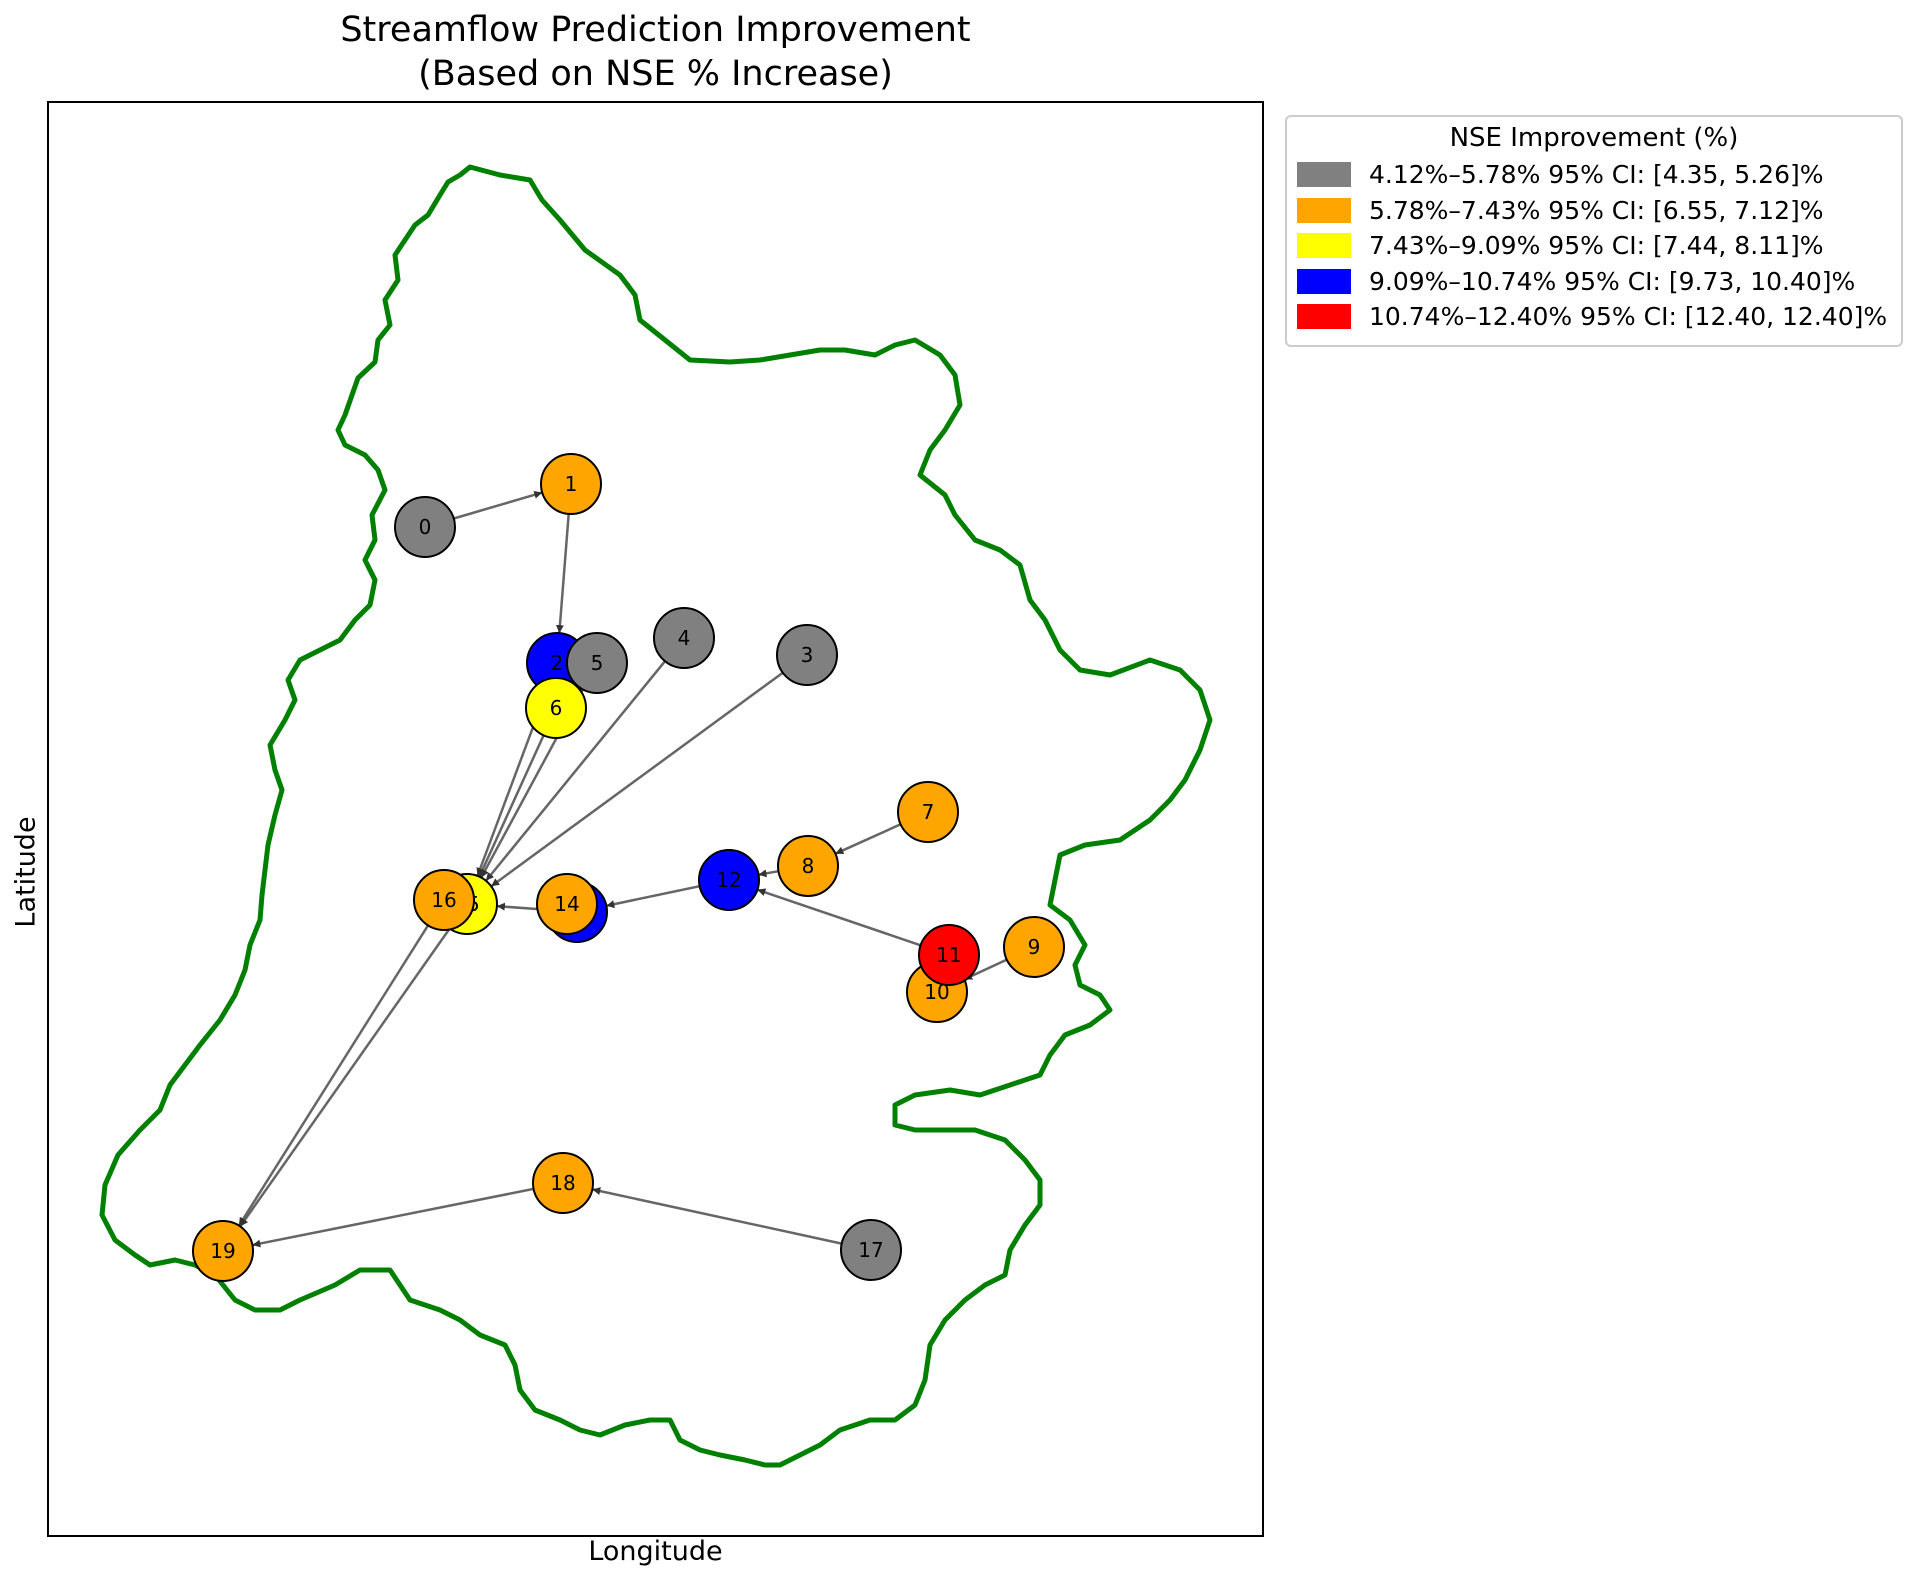 Image resolution: width=1927 pixels, height=1579 pixels. I want to click on node-label: 14, so click(566, 904).